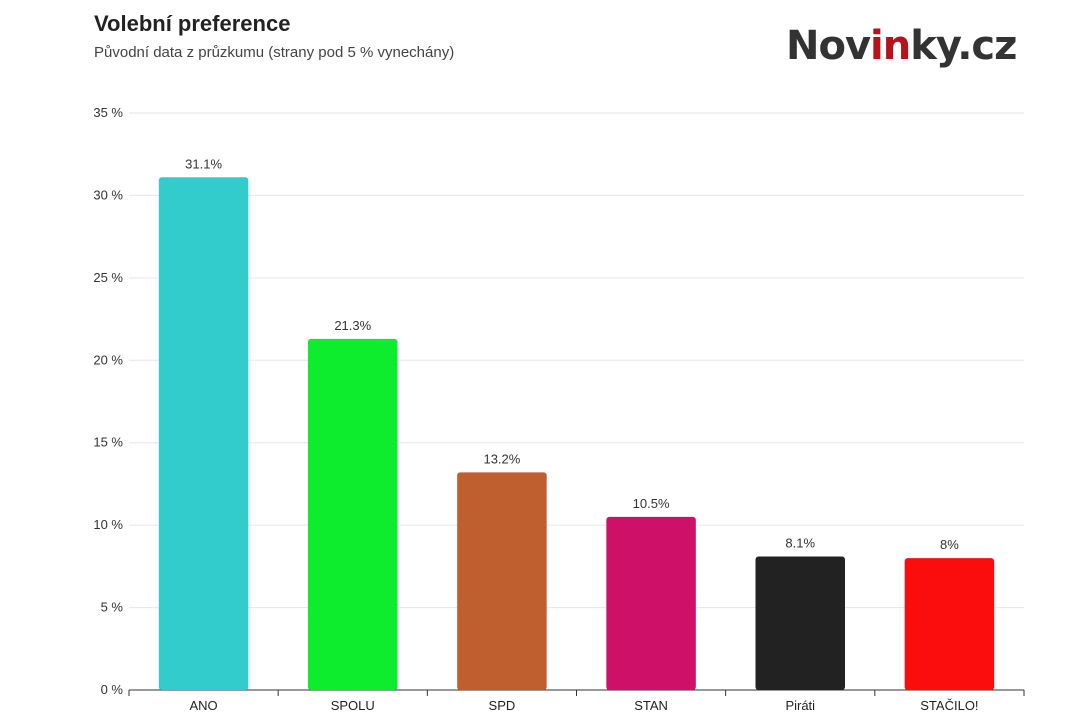  Describe the element at coordinates (108, 194) in the screenshot. I see `y-tick-label: 30 %` at that location.